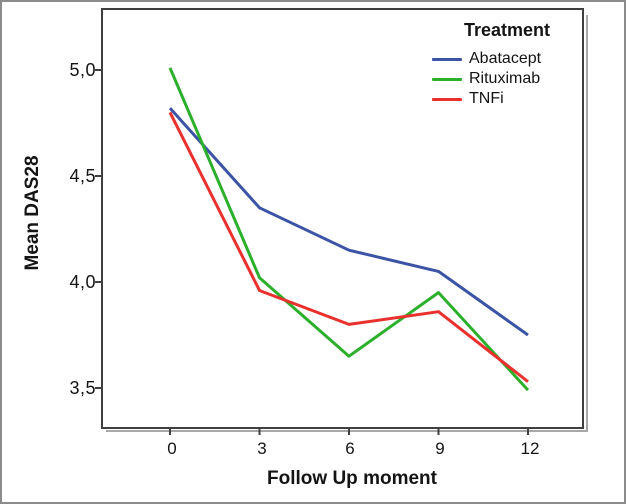  What do you see at coordinates (82, 176) in the screenshot?
I see `y-tick-label-4-5: 4,5` at bounding box center [82, 176].